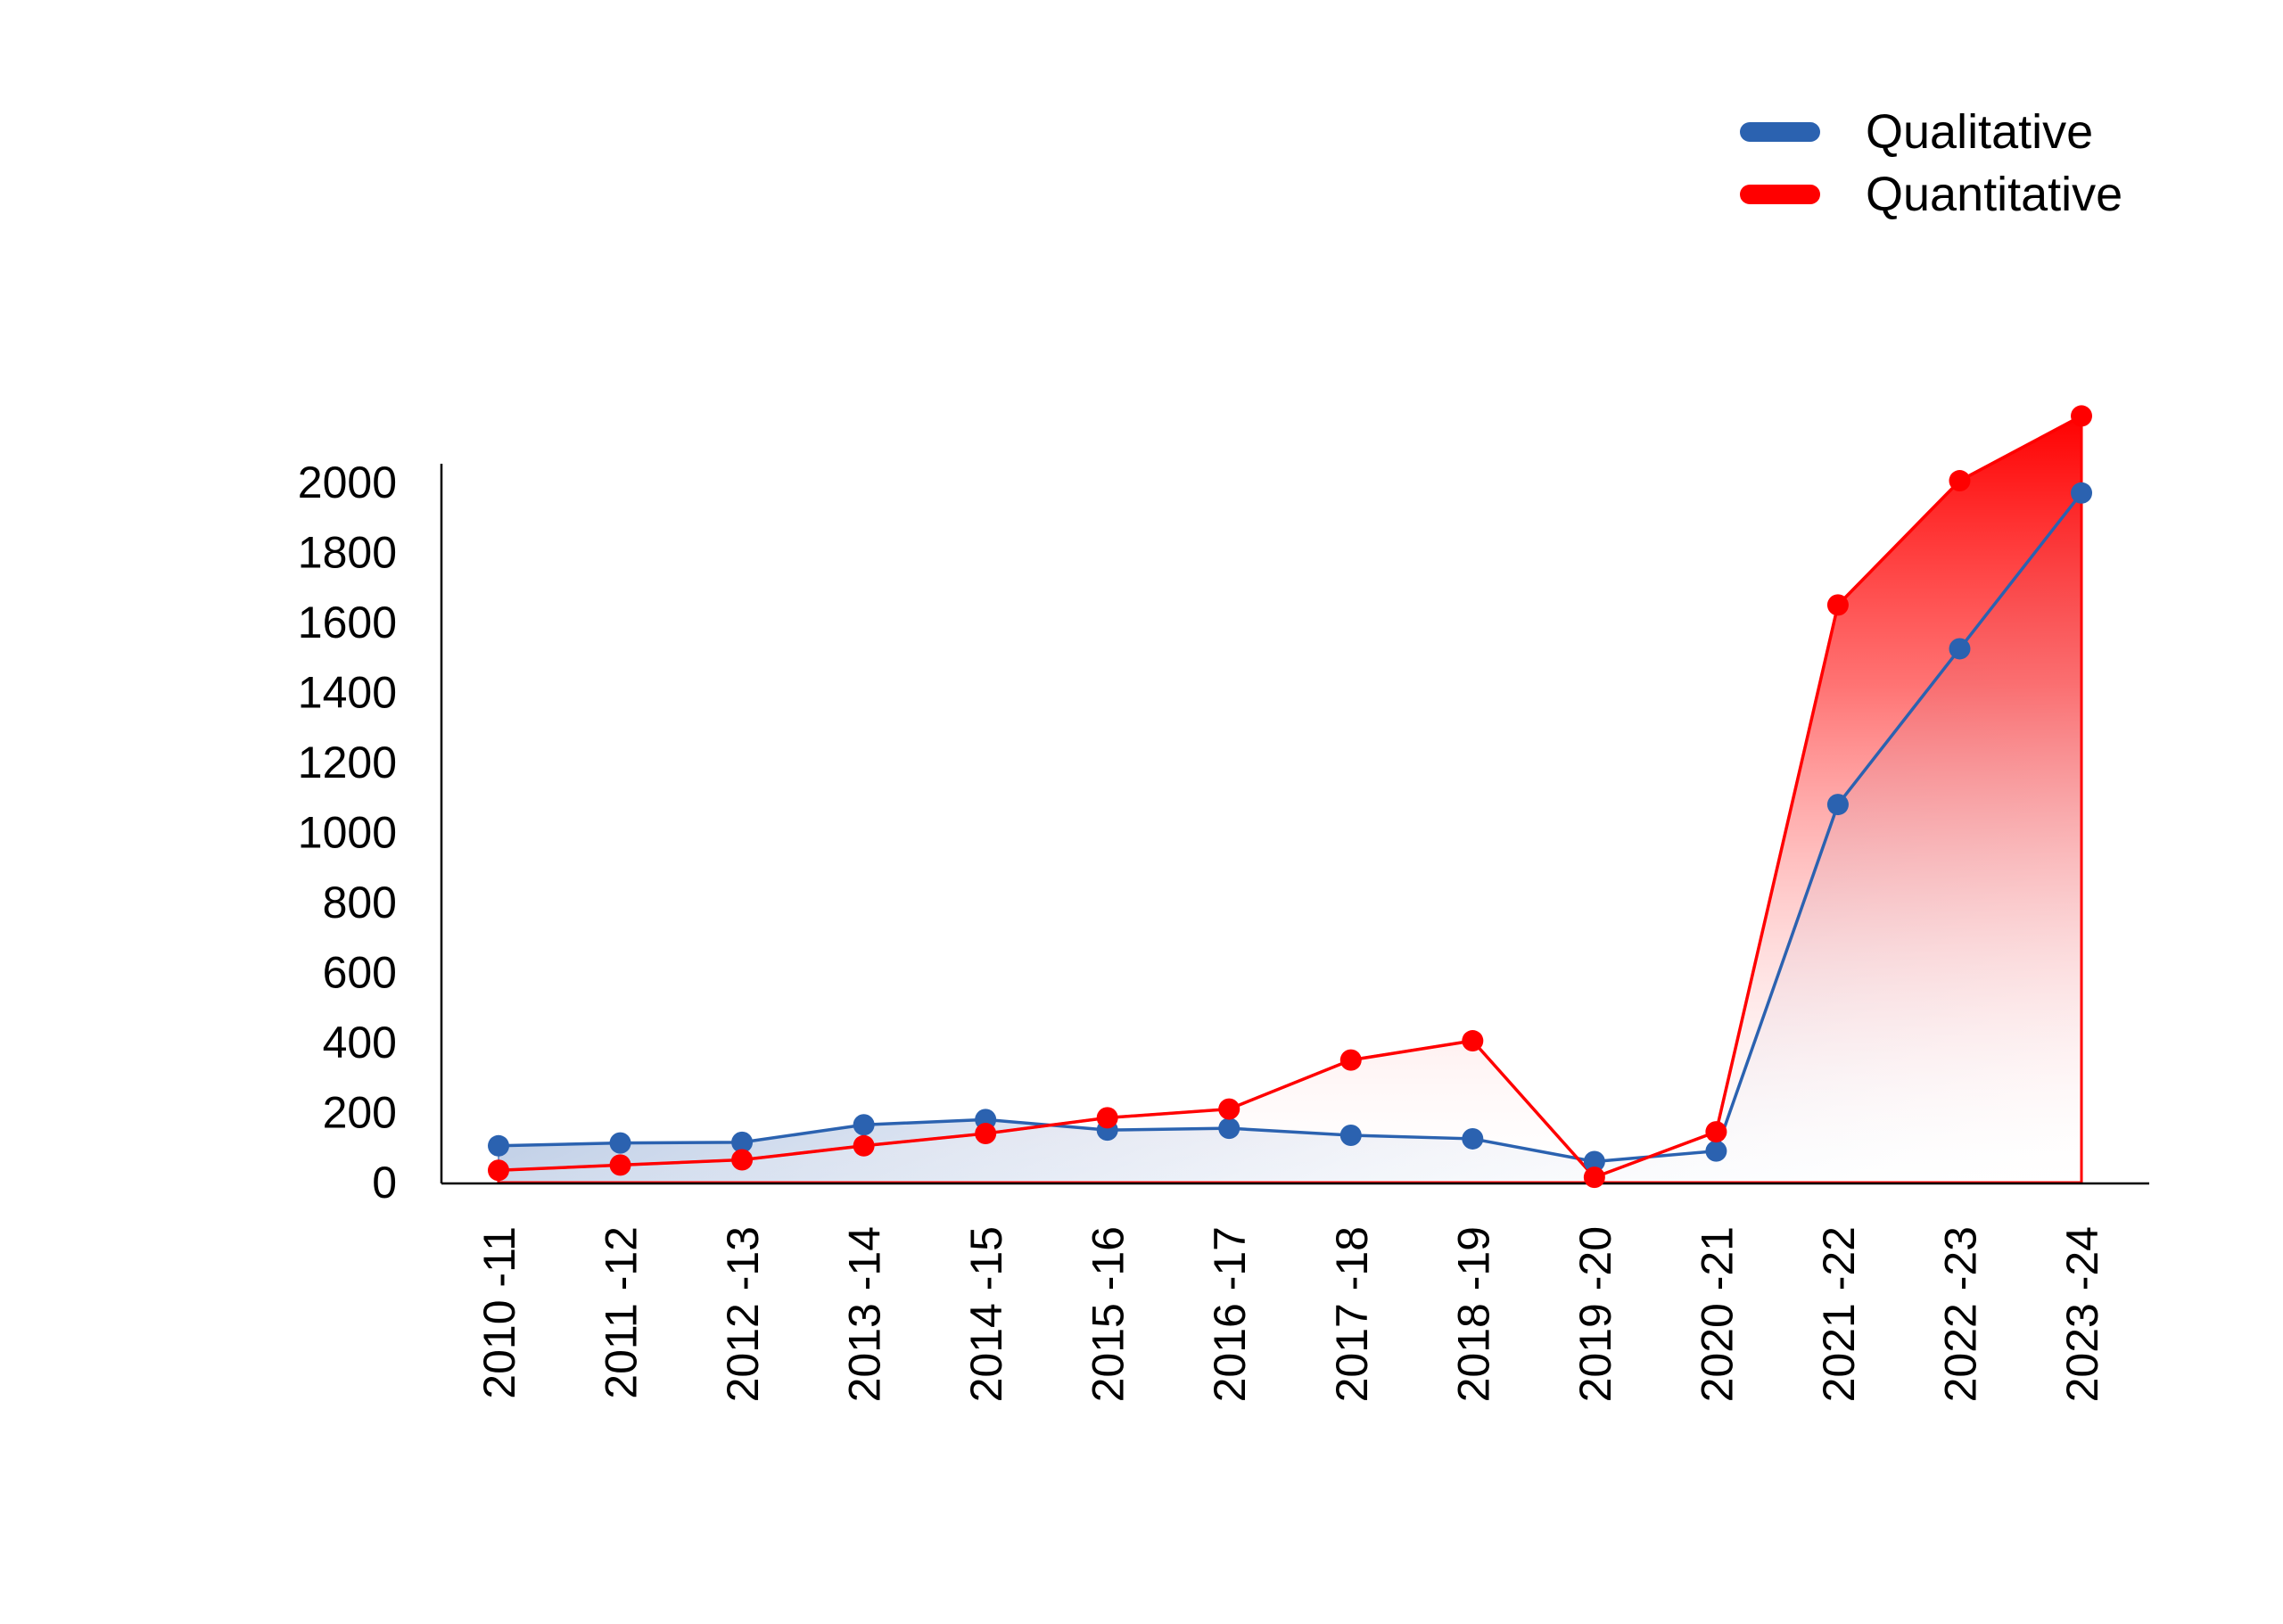  What do you see at coordinates (347, 482) in the screenshot?
I see `y-tick-label: 2000` at bounding box center [347, 482].